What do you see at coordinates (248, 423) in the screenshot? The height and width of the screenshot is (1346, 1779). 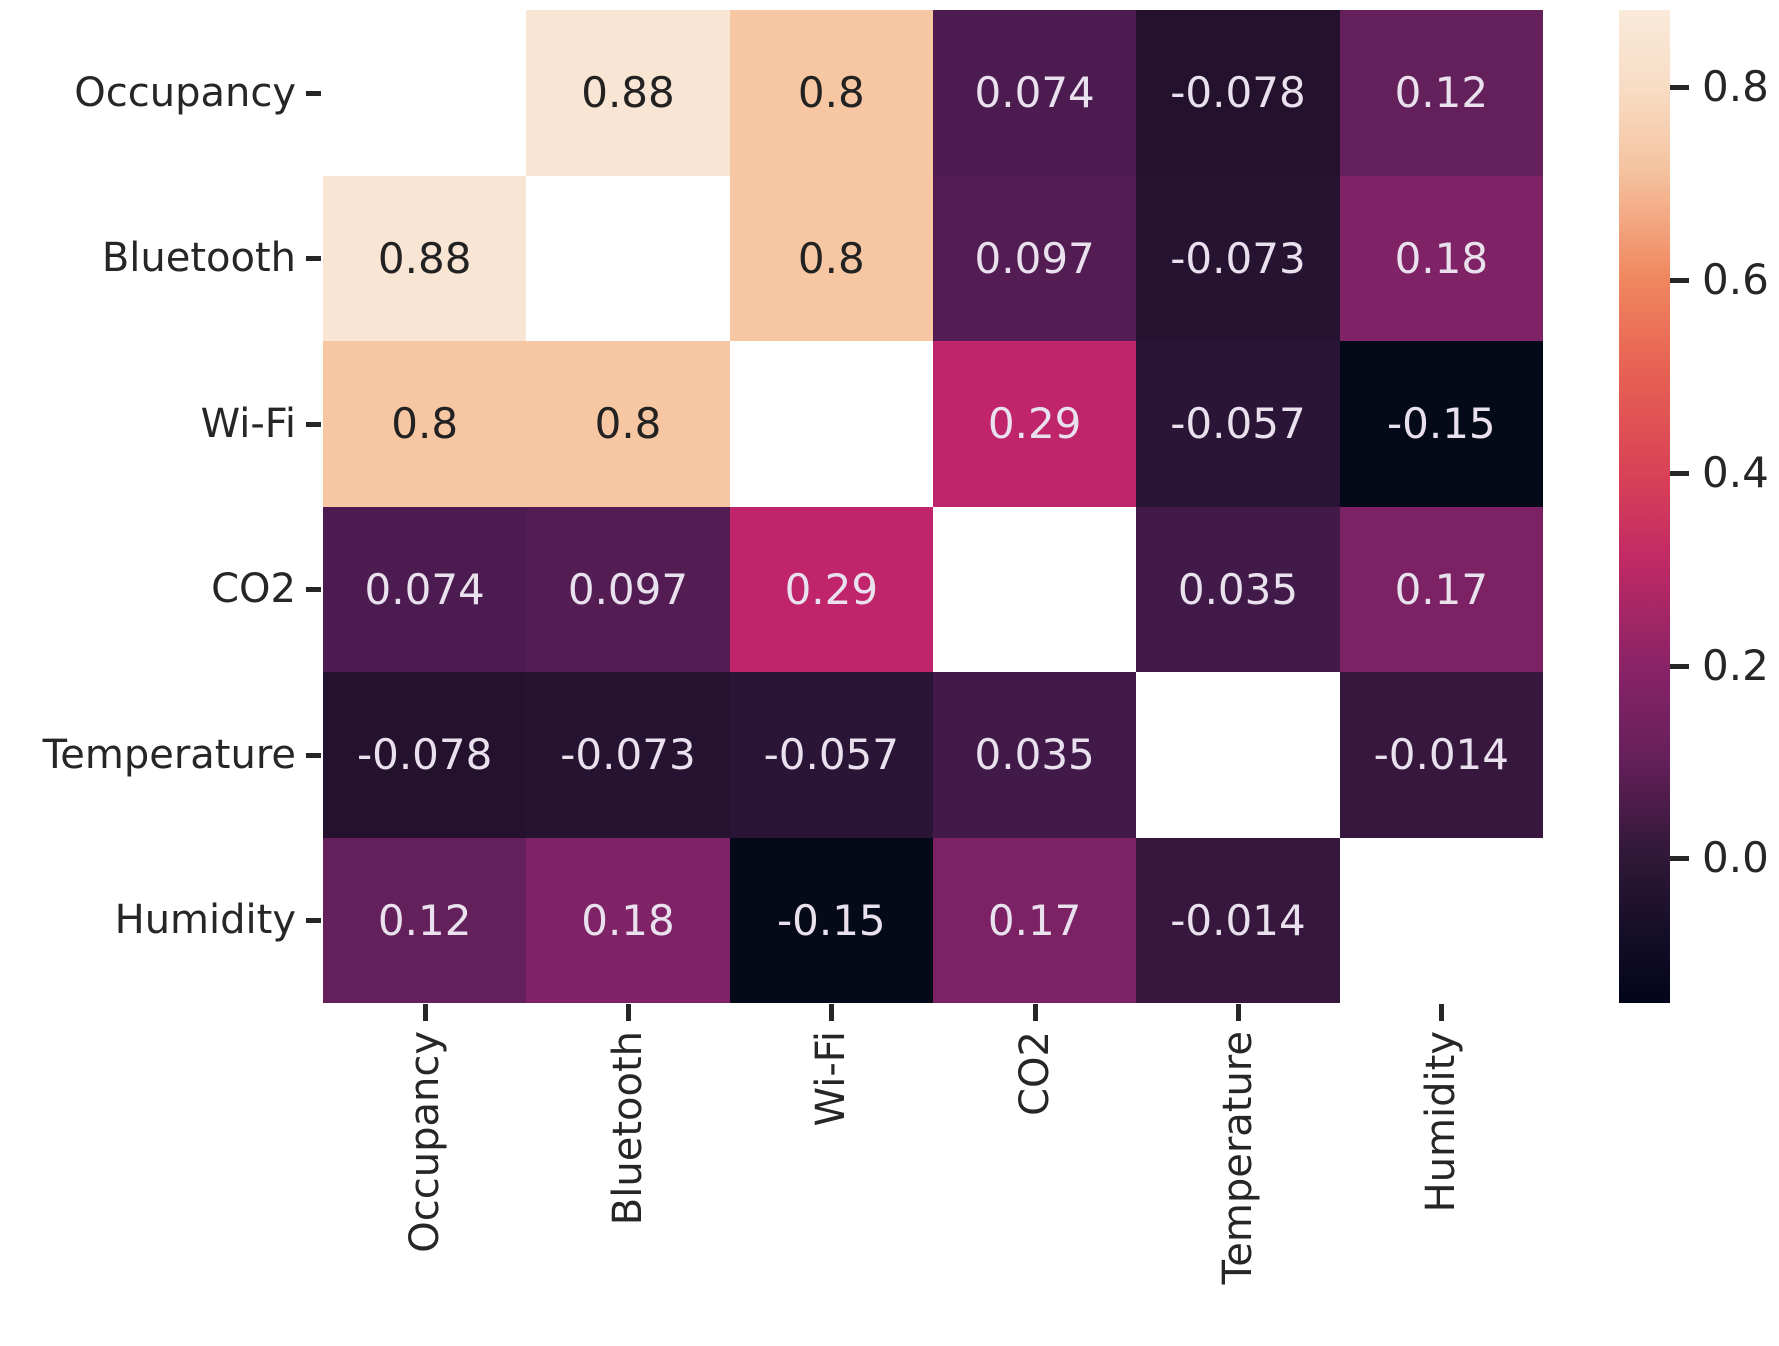 I see `y-tick-label-Wi-Fi: Wi-Fi` at bounding box center [248, 423].